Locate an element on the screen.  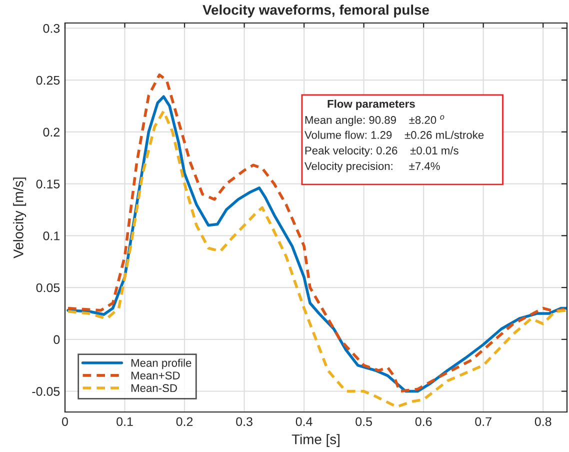
annotation: Flow parameters is located at coordinates (371, 105).